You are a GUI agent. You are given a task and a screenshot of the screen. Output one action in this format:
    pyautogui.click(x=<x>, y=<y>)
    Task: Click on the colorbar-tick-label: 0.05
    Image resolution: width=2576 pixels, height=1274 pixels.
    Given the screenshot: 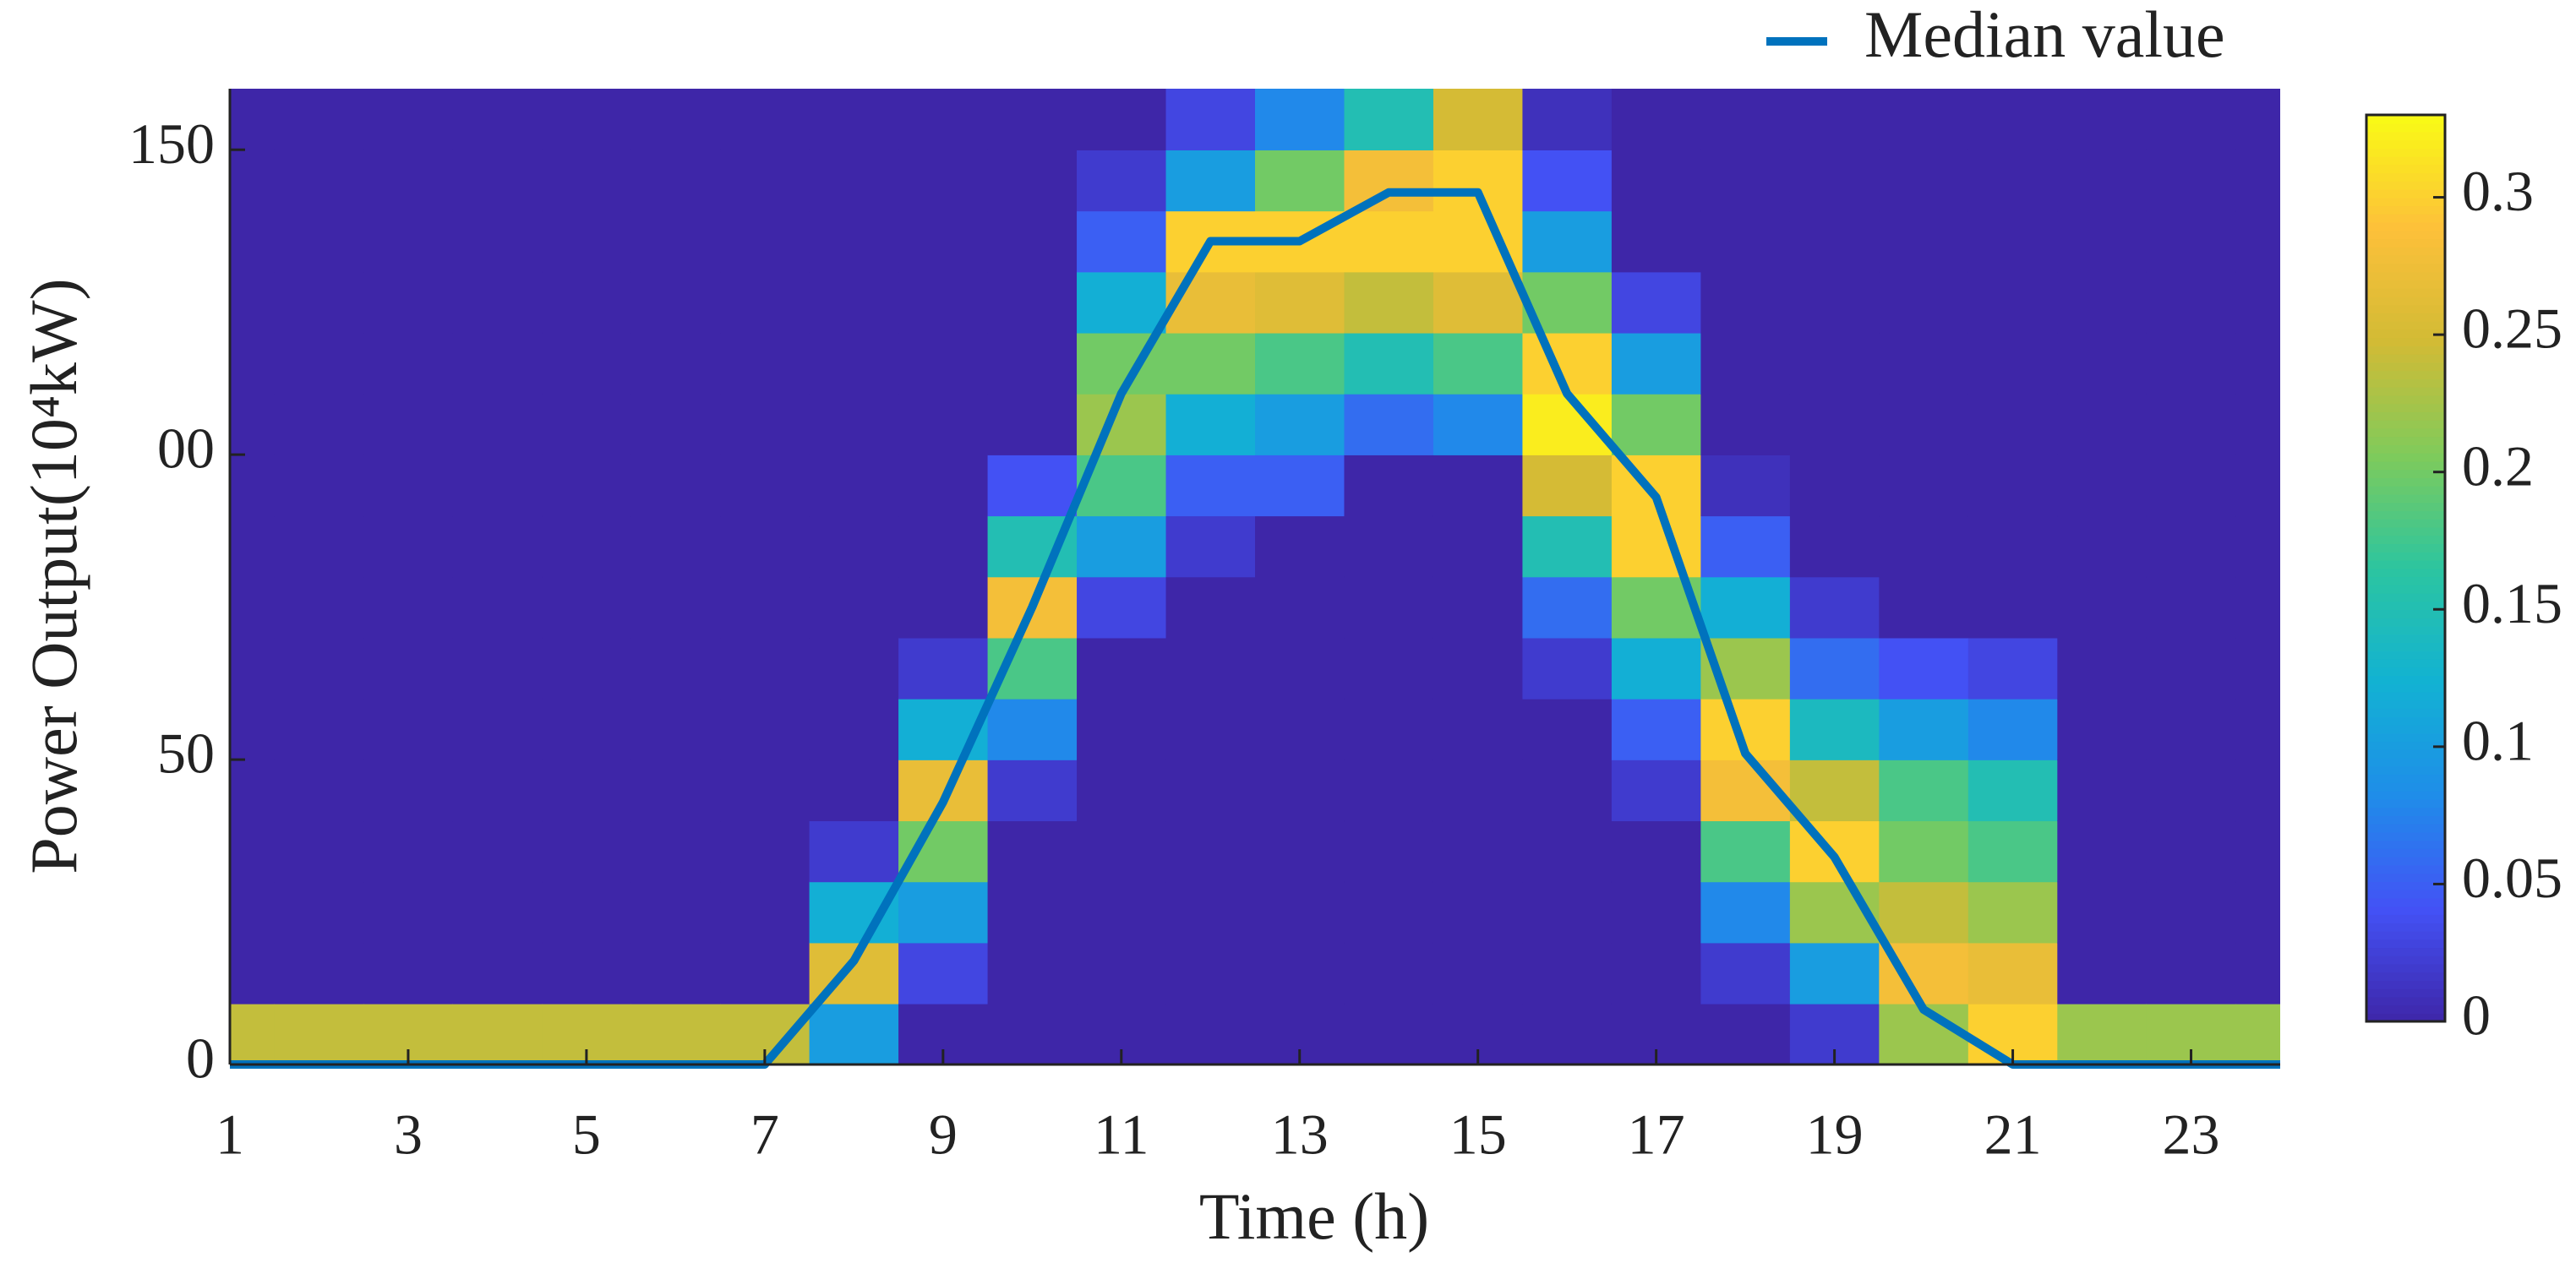 What is the action you would take?
    pyautogui.click(x=2512, y=878)
    